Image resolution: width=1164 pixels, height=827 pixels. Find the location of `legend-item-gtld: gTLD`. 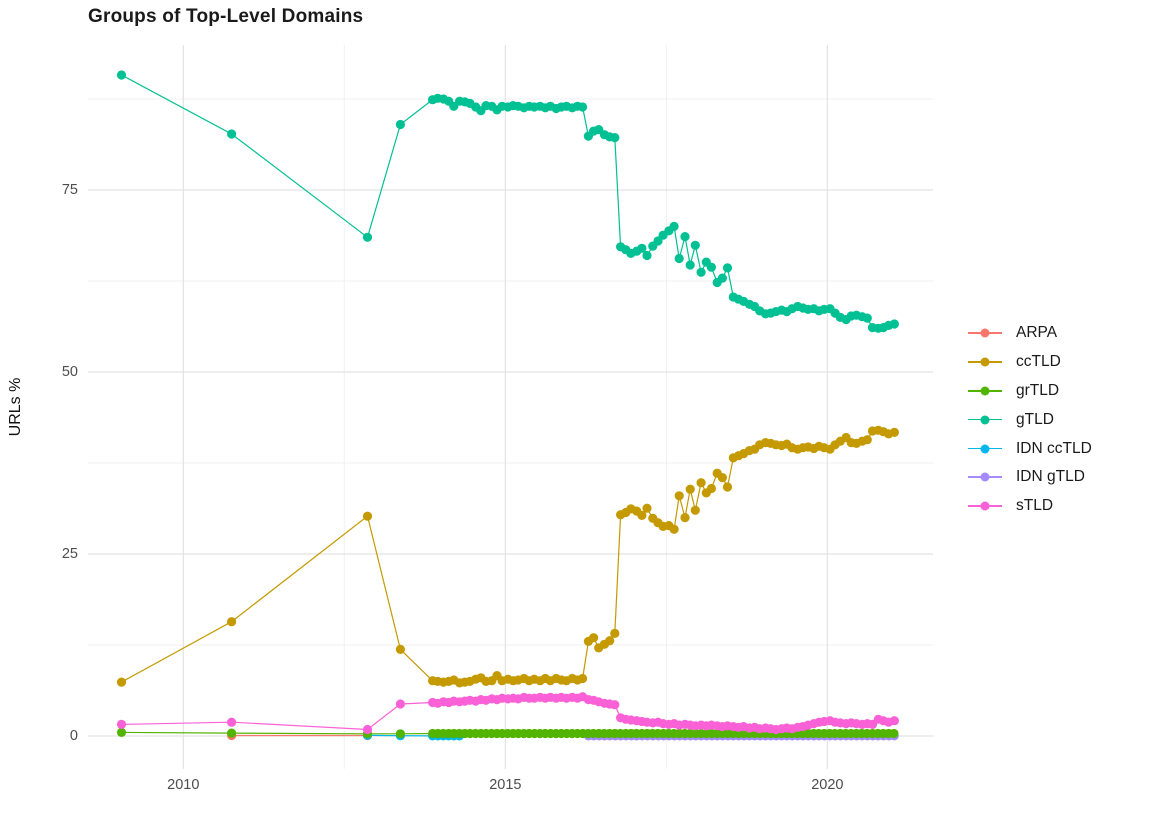

legend-item-gtld: gTLD is located at coordinates (1030, 419).